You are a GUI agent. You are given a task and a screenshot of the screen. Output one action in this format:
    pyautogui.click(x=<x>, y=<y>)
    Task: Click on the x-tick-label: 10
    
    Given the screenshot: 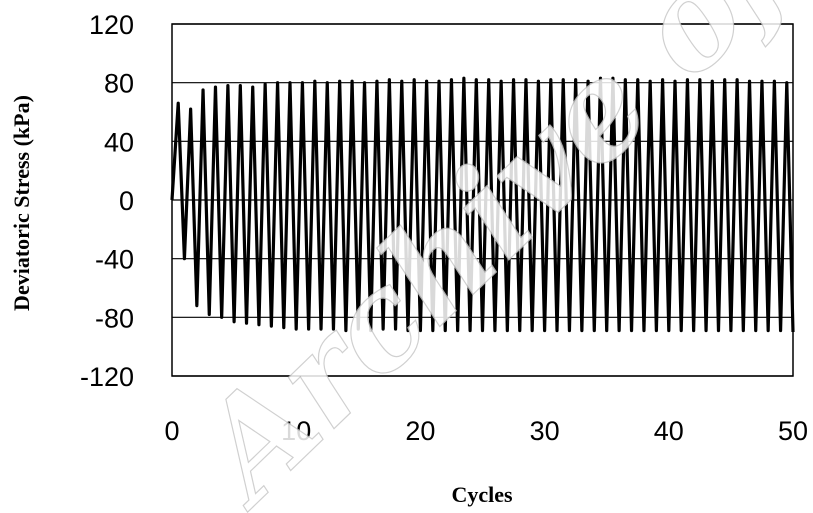 What is the action you would take?
    pyautogui.click(x=296, y=431)
    